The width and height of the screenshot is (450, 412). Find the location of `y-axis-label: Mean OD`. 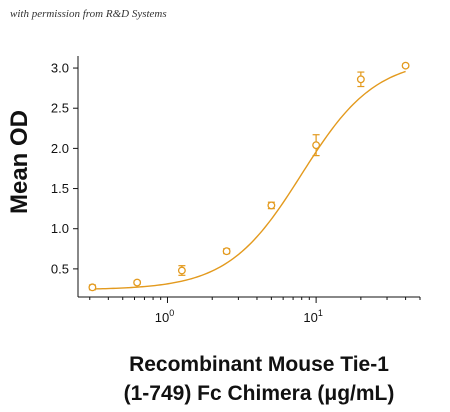

y-axis-label: Mean OD is located at coordinates (19, 162).